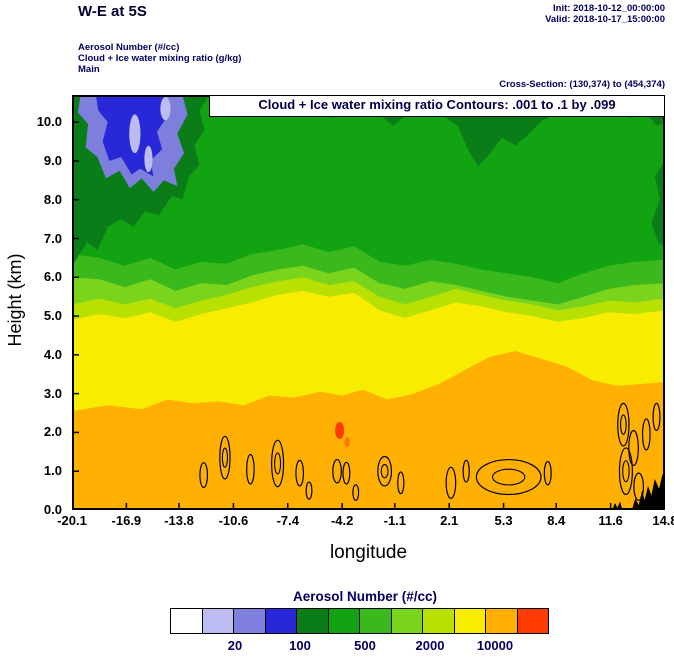  I want to click on x-tick-label: -1.1, so click(395, 520).